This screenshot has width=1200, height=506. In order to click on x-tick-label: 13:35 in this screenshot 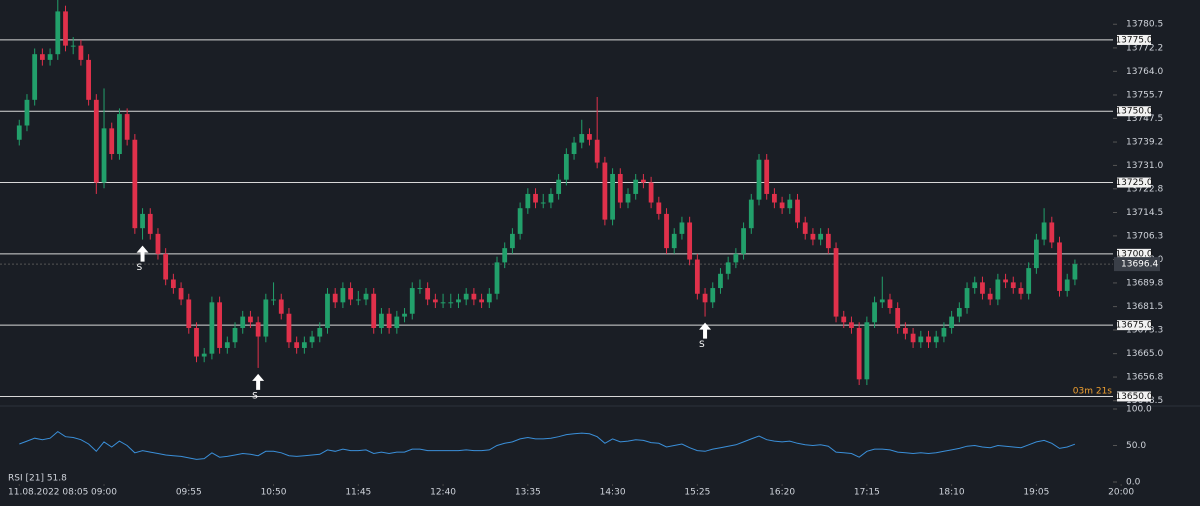, I will do `click(528, 493)`.